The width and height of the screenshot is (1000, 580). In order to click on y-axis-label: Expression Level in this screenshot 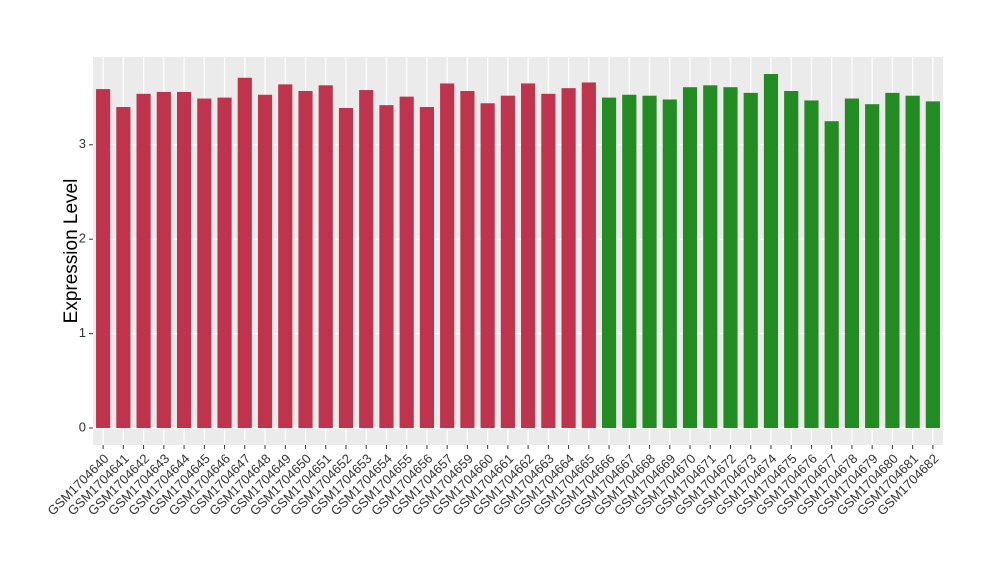, I will do `click(71, 251)`.